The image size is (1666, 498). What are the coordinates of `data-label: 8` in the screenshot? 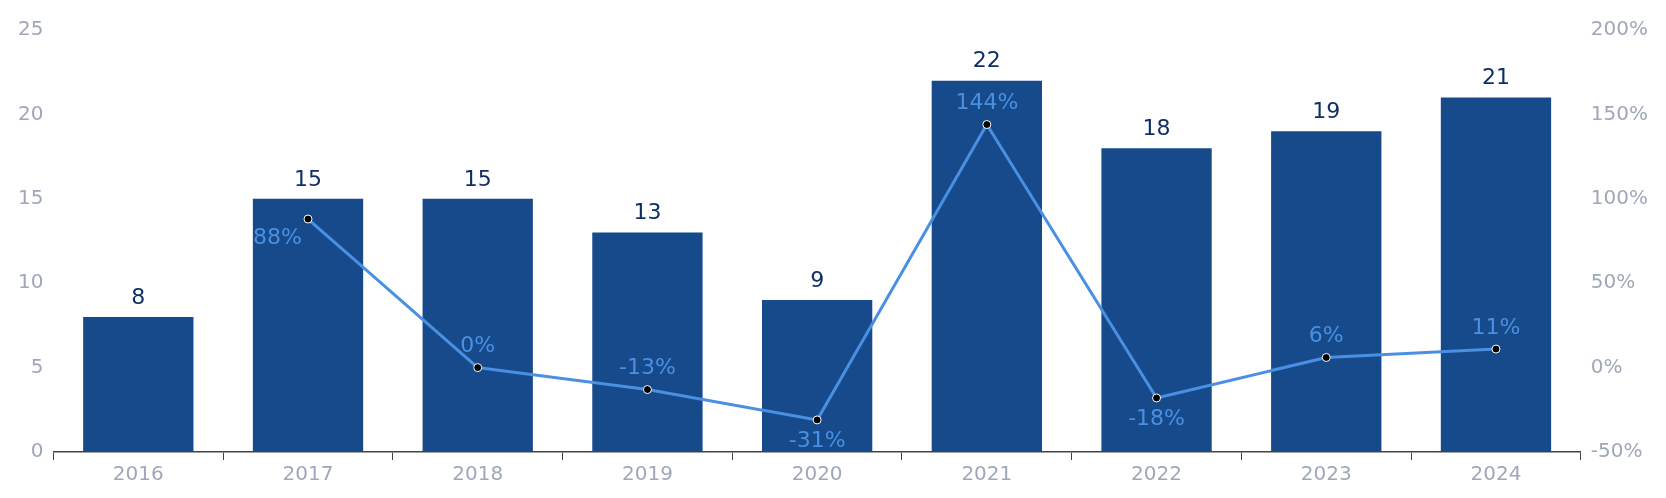 It's located at (138, 296).